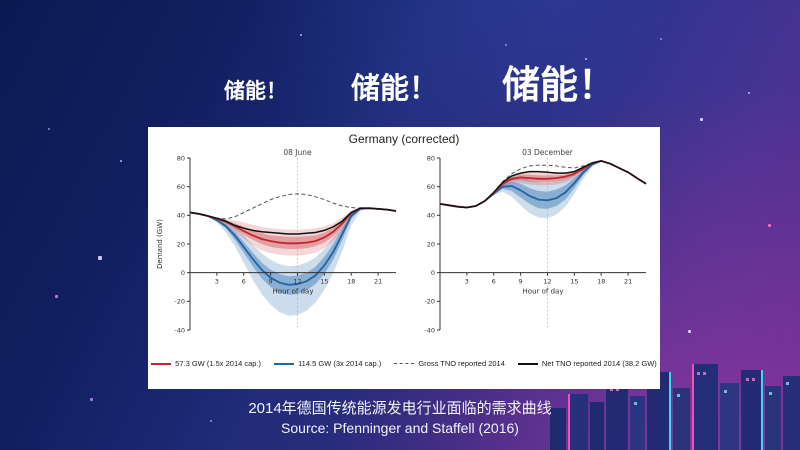 The width and height of the screenshot is (800, 450). What do you see at coordinates (404, 139) in the screenshot?
I see `chart-title: Germany (corrected)` at bounding box center [404, 139].